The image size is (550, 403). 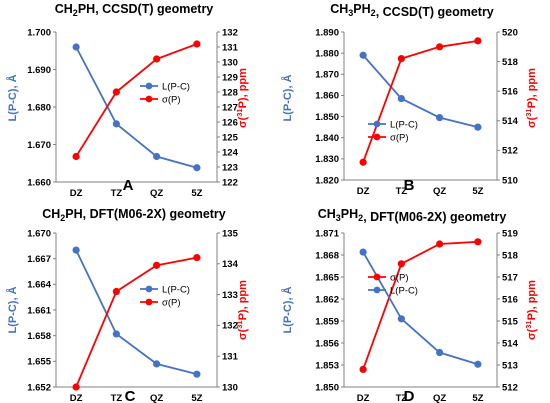 I want to click on right-tick-label: 124, so click(x=230, y=152).